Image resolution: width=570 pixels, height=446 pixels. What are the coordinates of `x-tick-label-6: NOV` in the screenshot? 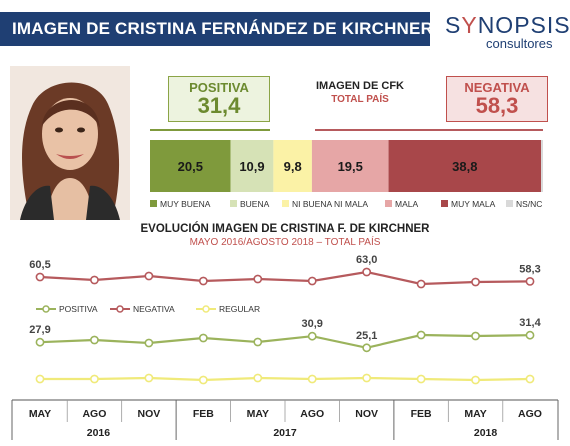 It's located at (366, 414).